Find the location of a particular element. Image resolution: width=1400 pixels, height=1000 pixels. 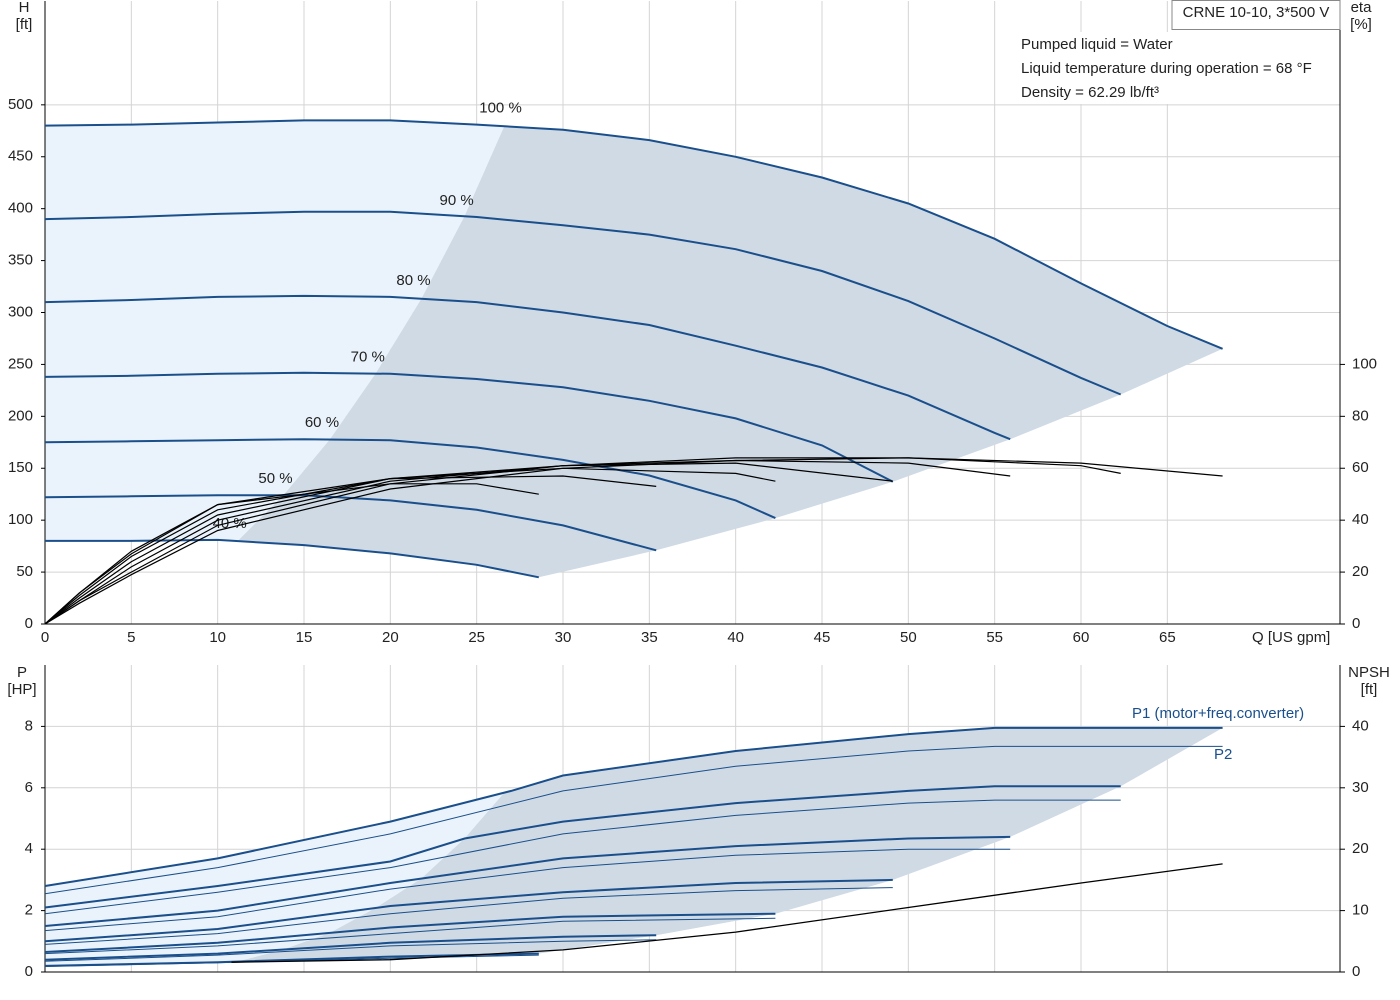

title-box is located at coordinates (1256, 15).